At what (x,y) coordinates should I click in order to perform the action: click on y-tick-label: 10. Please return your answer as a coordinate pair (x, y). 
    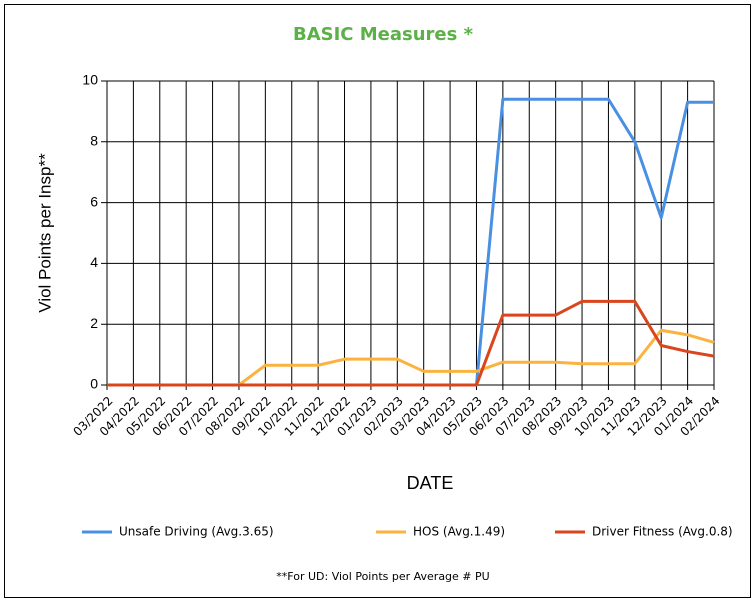
    Looking at the image, I should click on (90, 80).